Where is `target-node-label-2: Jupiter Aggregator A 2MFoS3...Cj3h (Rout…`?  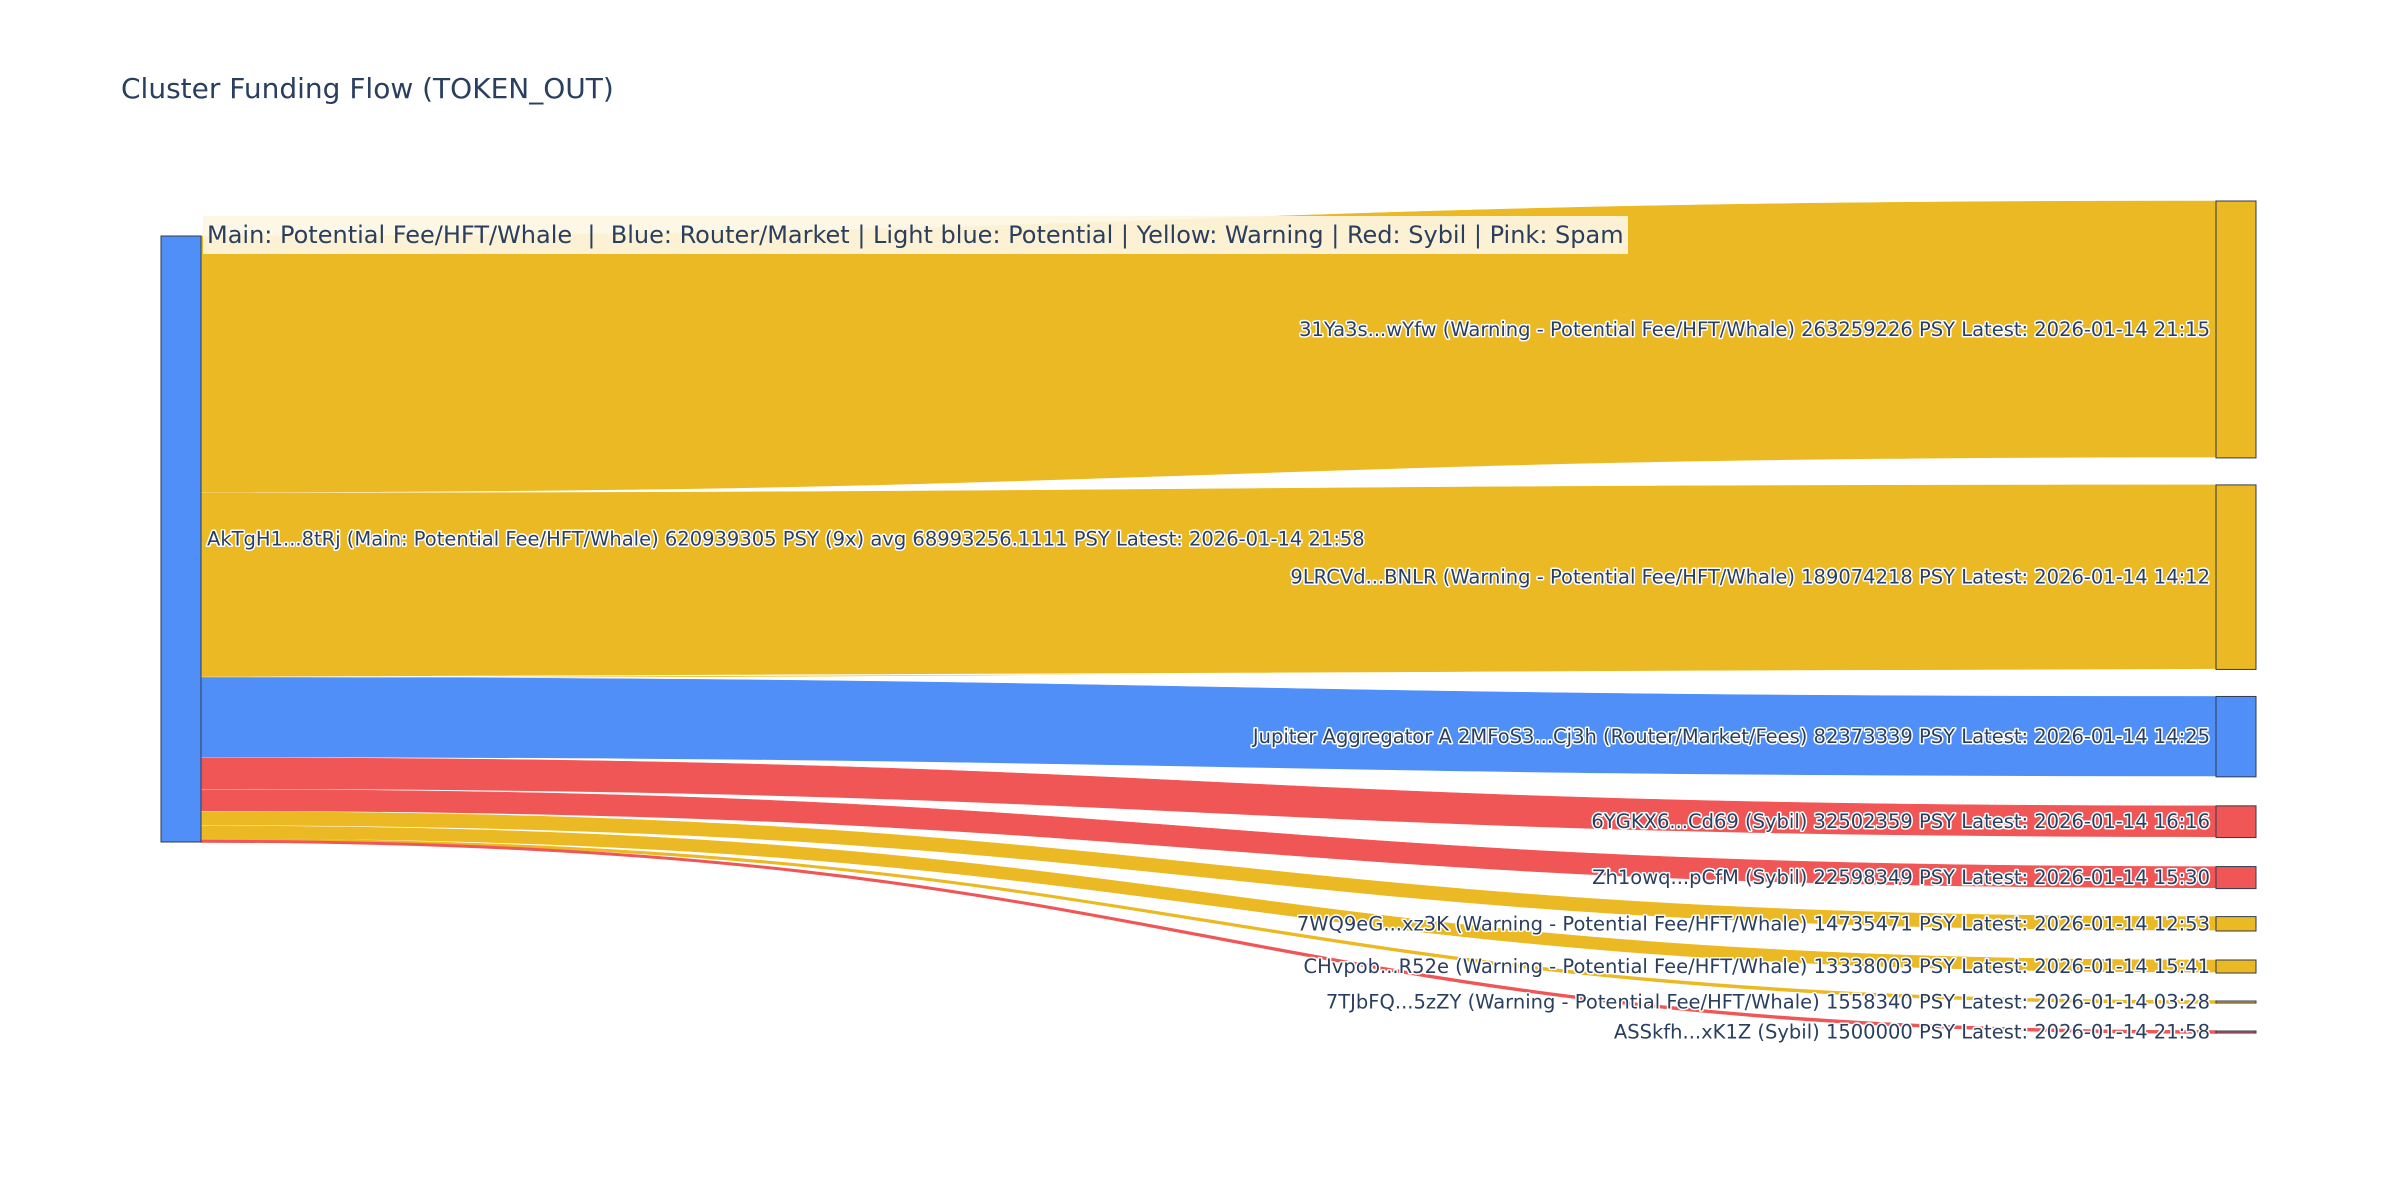
target-node-label-2: Jupiter Aggregator A 2MFoS3...Cj3h (Rout… is located at coordinates (1730, 736).